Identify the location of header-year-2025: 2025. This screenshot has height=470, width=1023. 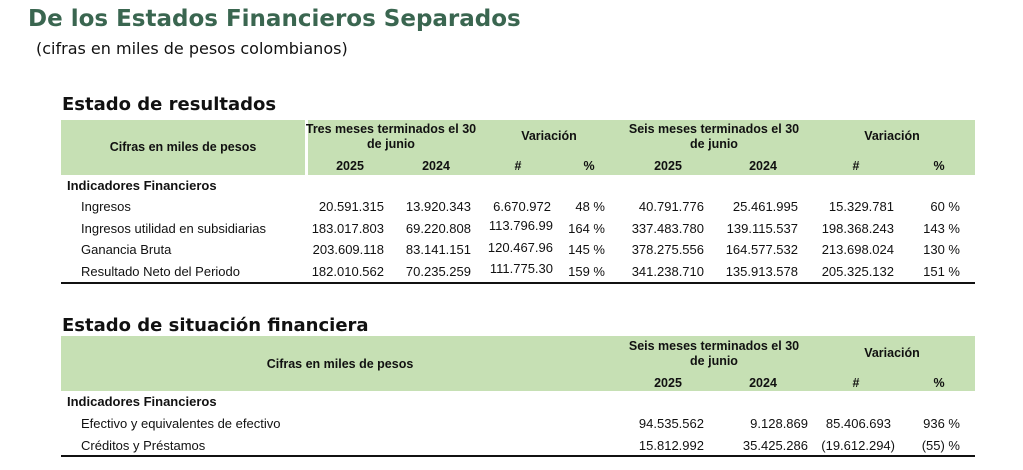
(668, 383).